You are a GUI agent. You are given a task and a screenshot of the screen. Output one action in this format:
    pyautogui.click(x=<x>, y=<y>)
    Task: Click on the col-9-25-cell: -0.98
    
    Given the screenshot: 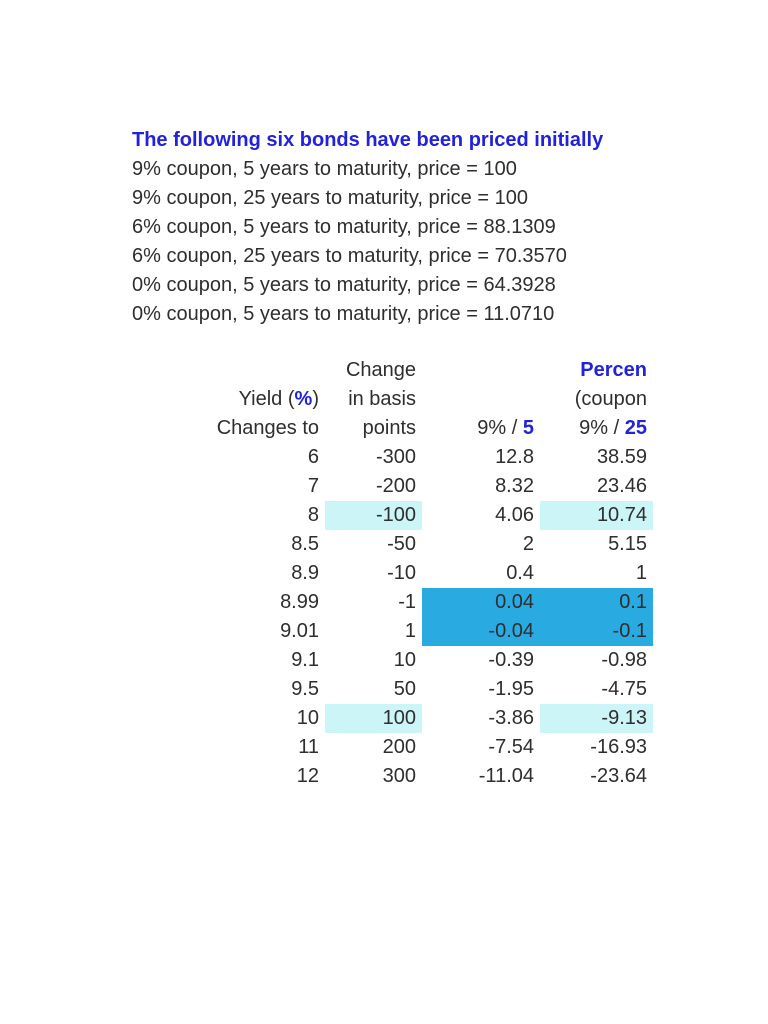 What is the action you would take?
    pyautogui.click(x=624, y=660)
    